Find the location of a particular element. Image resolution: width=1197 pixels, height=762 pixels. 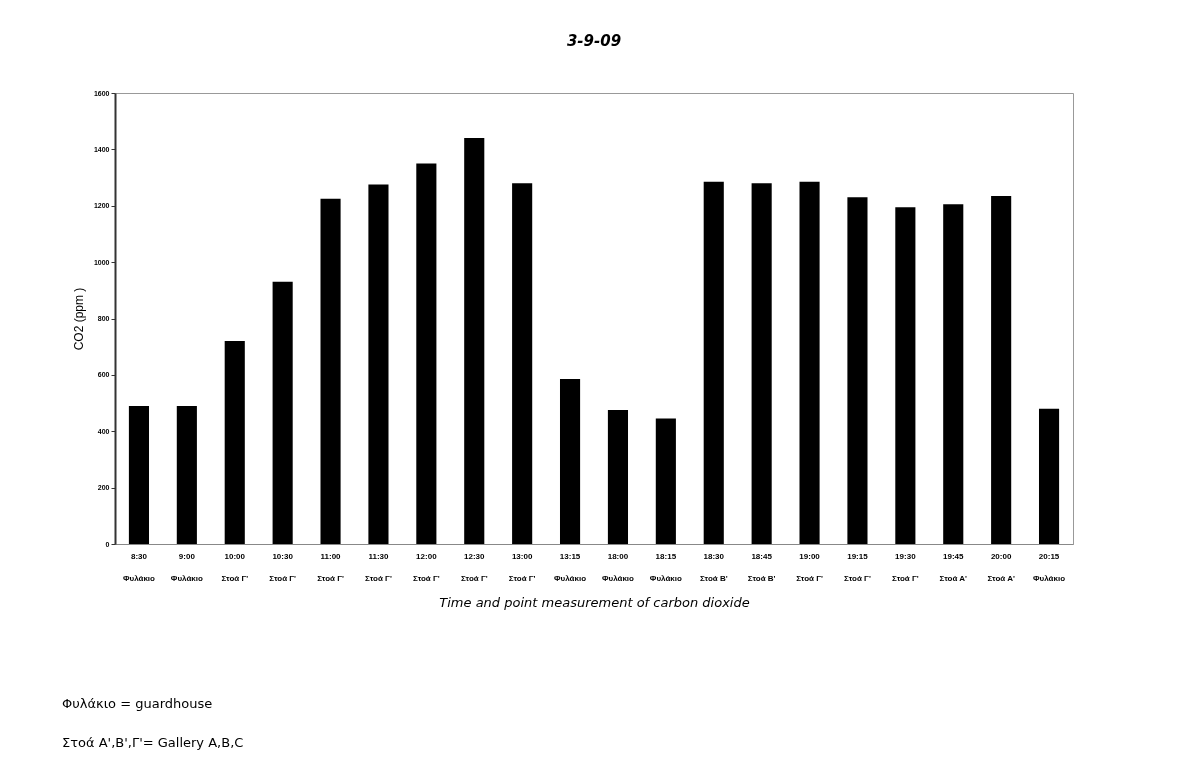

chart-title: 3-9-09 is located at coordinates (594, 41).